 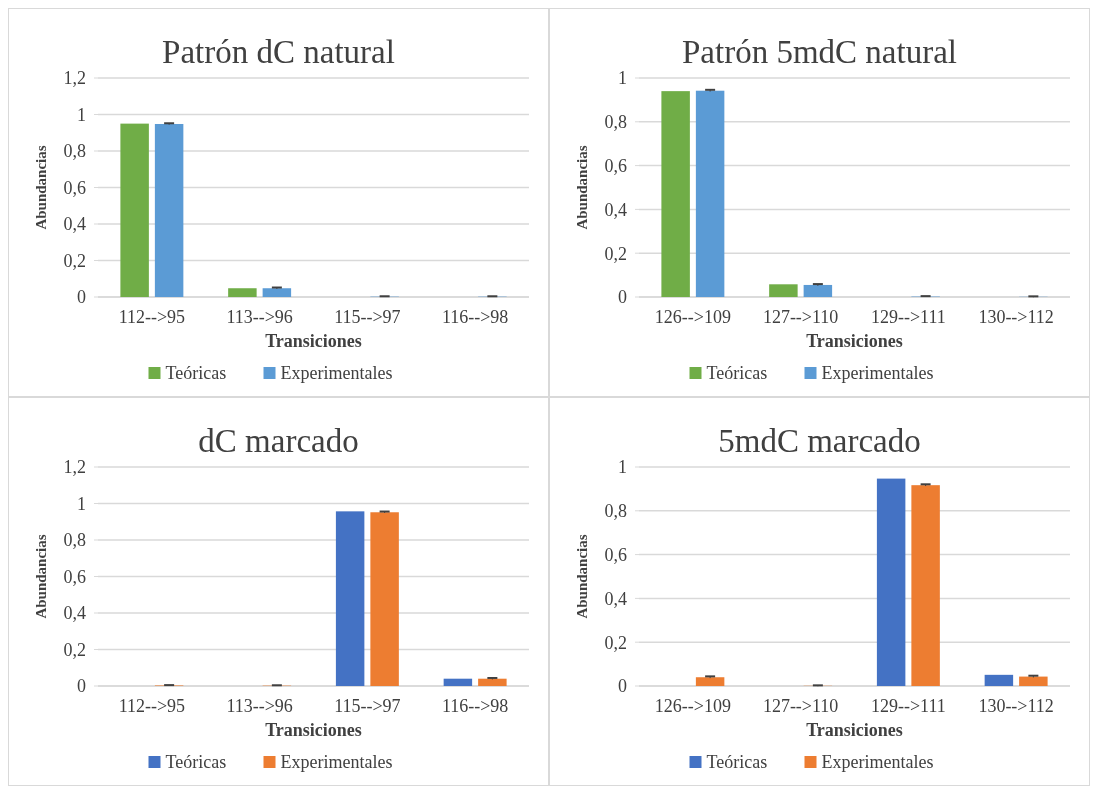 I want to click on chart-title: dC marcado, so click(x=278, y=441).